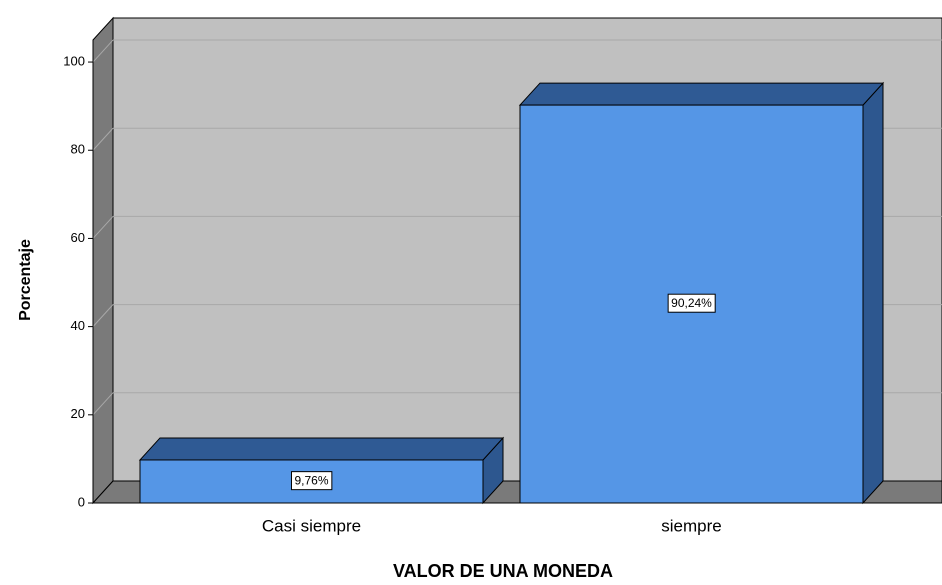  What do you see at coordinates (78, 237) in the screenshot?
I see `y-tick-label: 60` at bounding box center [78, 237].